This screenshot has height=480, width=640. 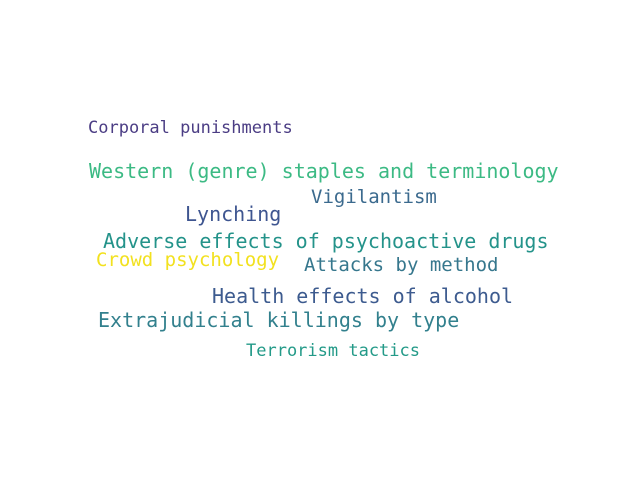 What do you see at coordinates (363, 296) in the screenshot?
I see `word-health-effects-of-alcohol: Health effects of alcohol` at bounding box center [363, 296].